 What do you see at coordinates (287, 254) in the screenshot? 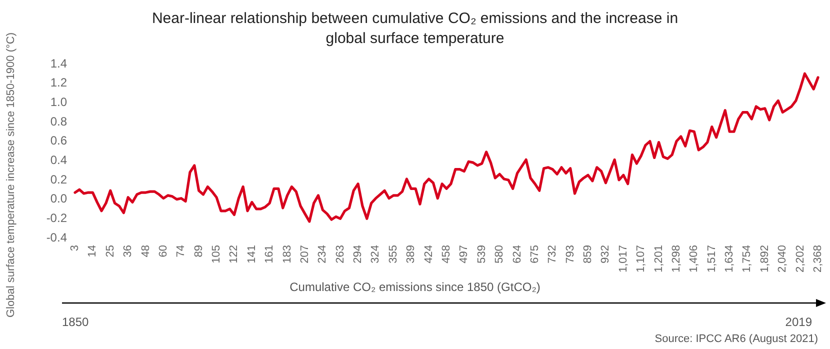
I see `x-tick-label: 183` at bounding box center [287, 254].